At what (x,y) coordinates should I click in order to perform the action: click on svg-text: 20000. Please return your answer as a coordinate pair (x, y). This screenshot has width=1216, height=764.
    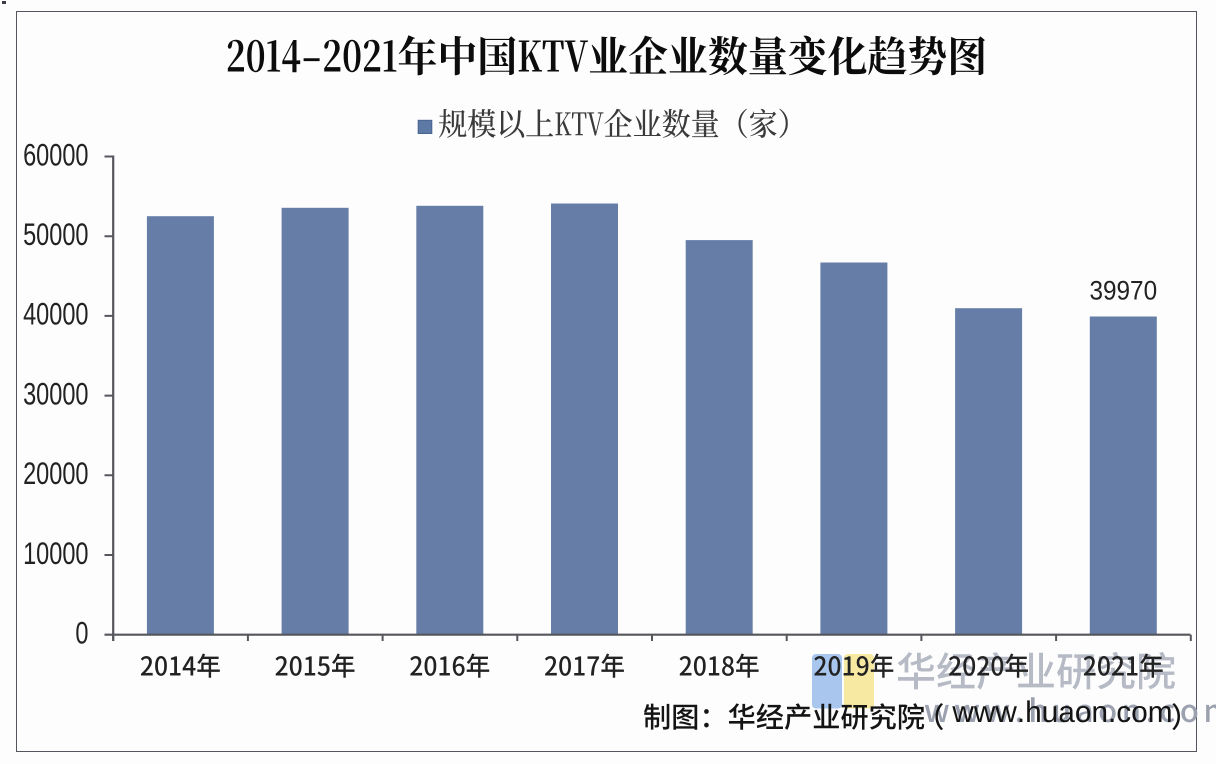
    Looking at the image, I should click on (55, 473).